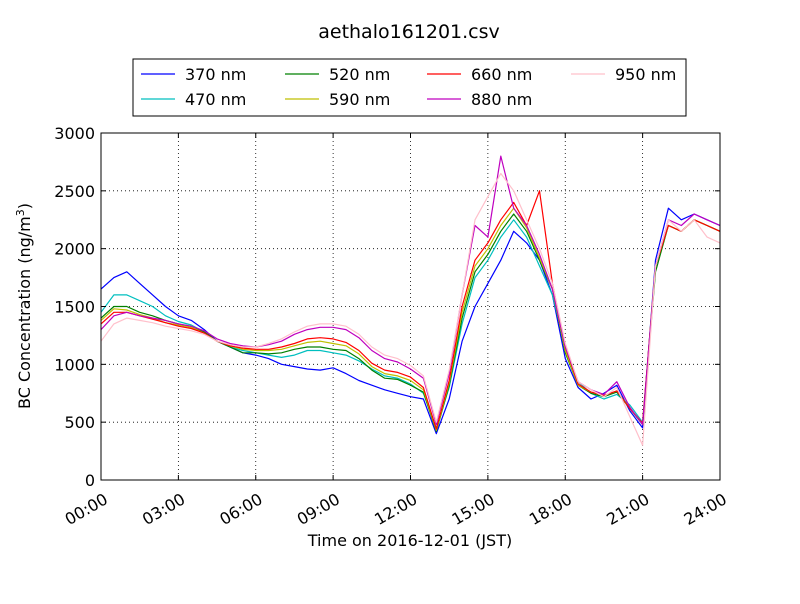  Describe the element at coordinates (74, 364) in the screenshot. I see `y-tick-label: 1000` at that location.